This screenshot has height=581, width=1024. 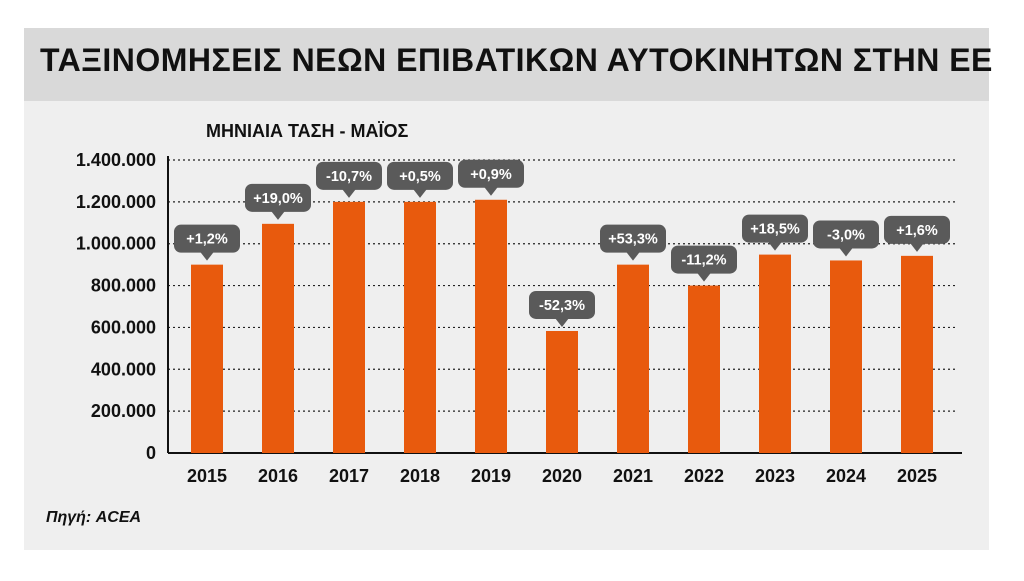 I want to click on x-tick-label: 2024, so click(x=846, y=476).